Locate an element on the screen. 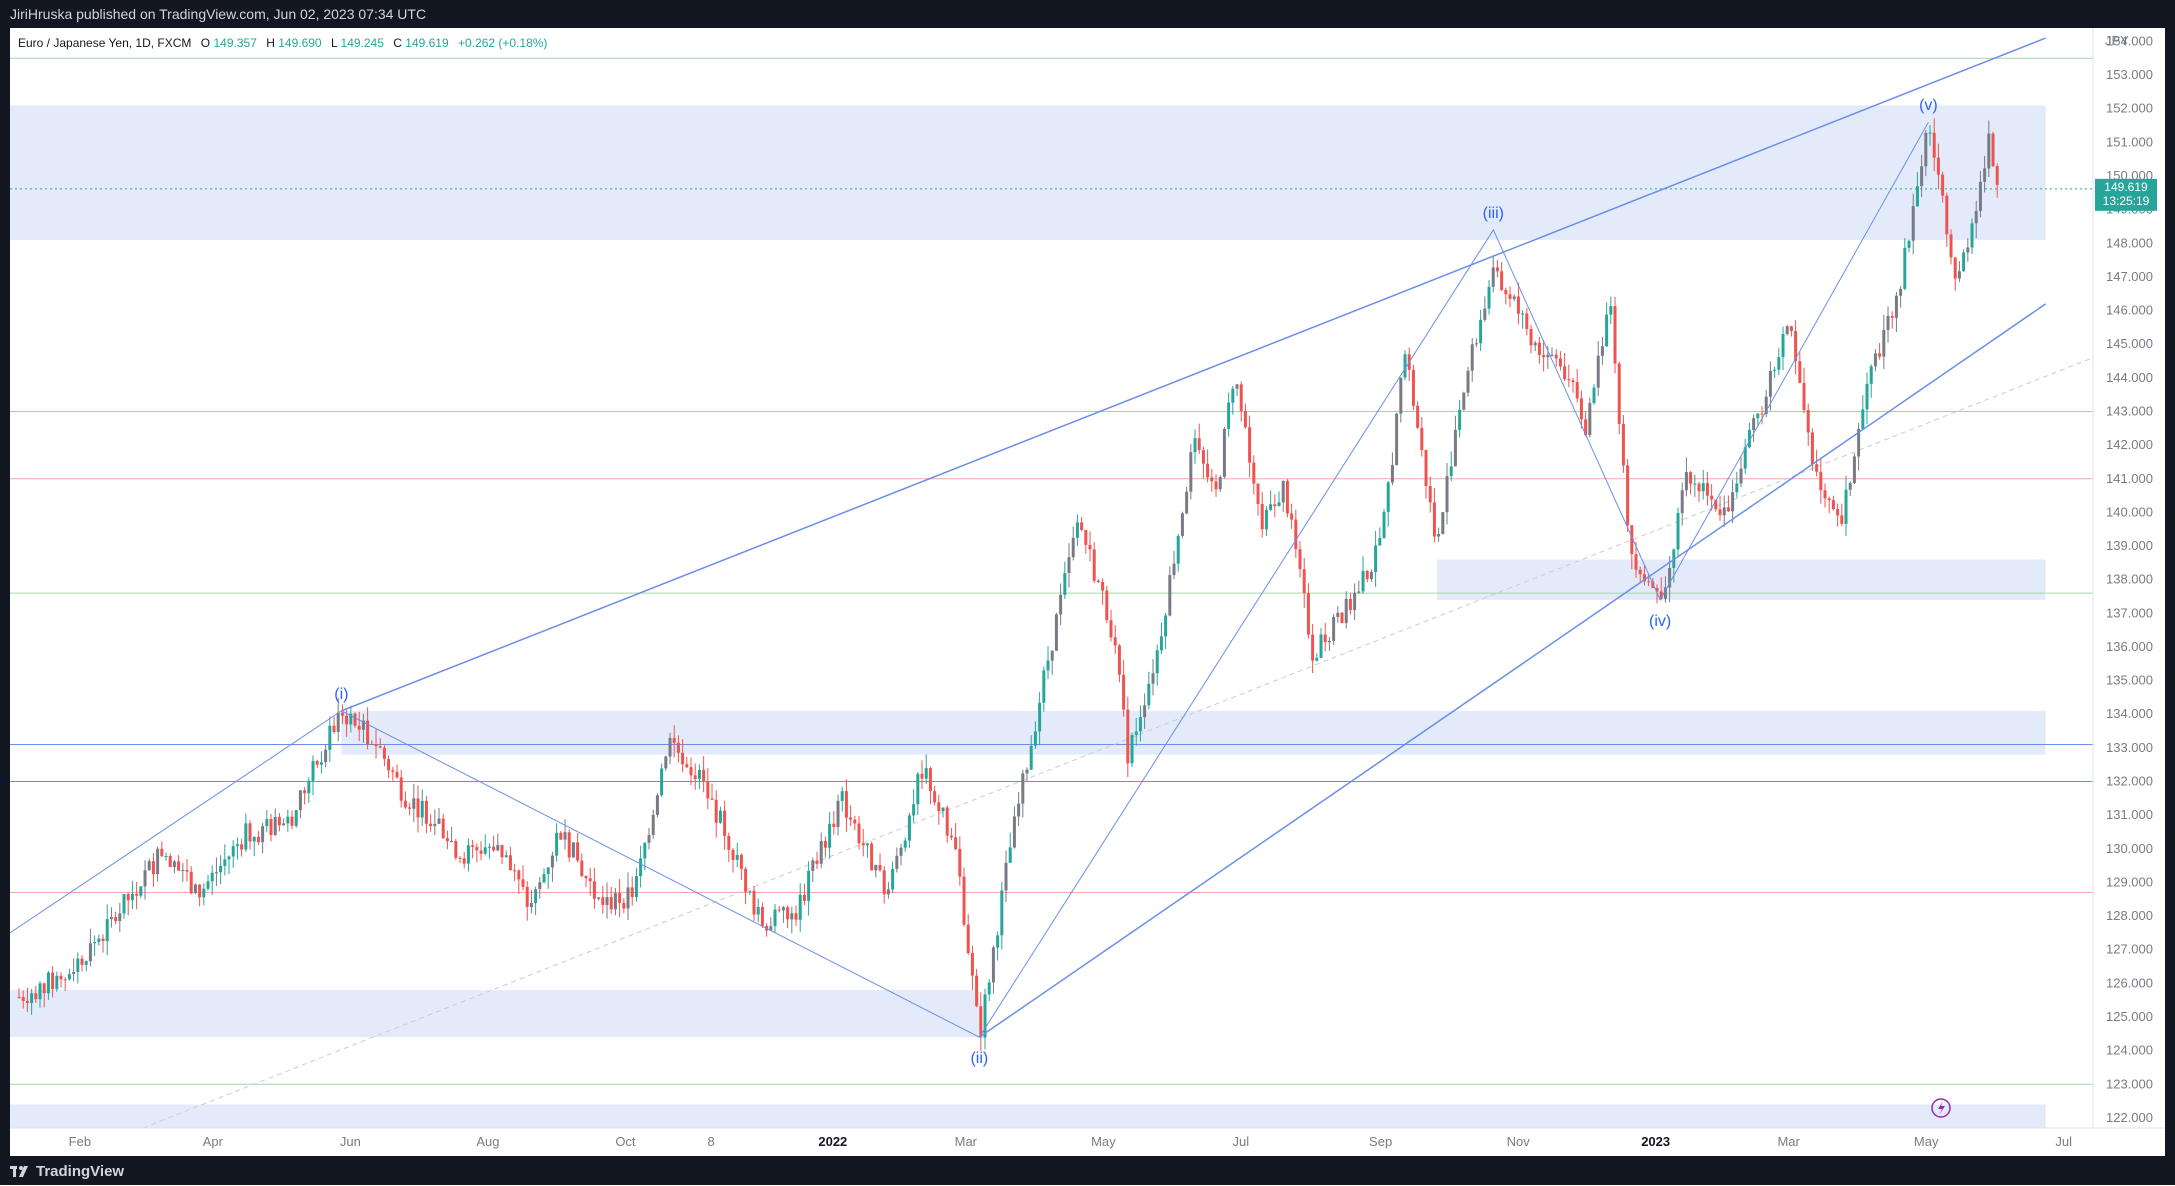  close-label: C is located at coordinates (397, 43).